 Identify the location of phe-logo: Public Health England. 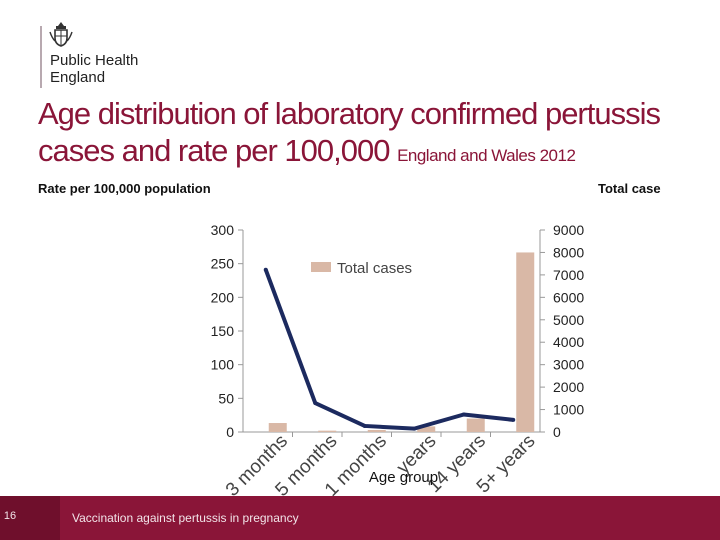
(110, 55).